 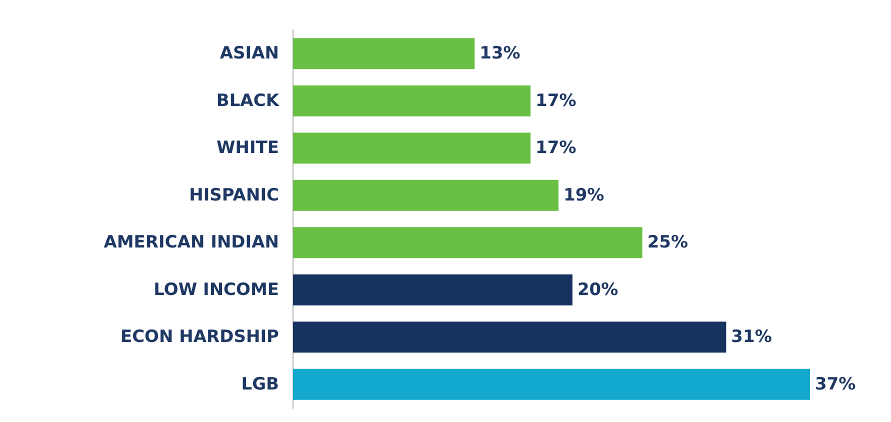 What do you see at coordinates (248, 100) in the screenshot?
I see `y-tick-label: BLACK` at bounding box center [248, 100].